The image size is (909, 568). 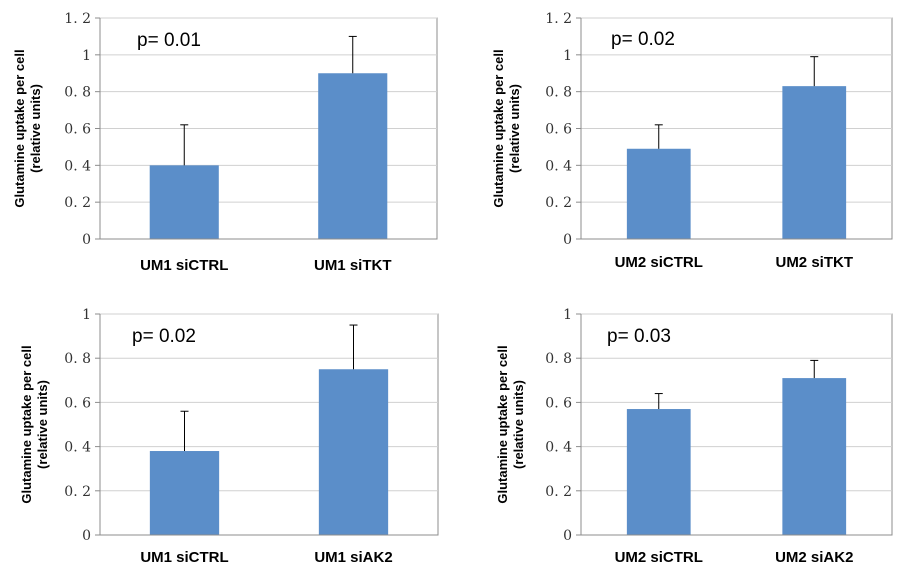 What do you see at coordinates (814, 262) in the screenshot?
I see `category-label: UM2 siTKT` at bounding box center [814, 262].